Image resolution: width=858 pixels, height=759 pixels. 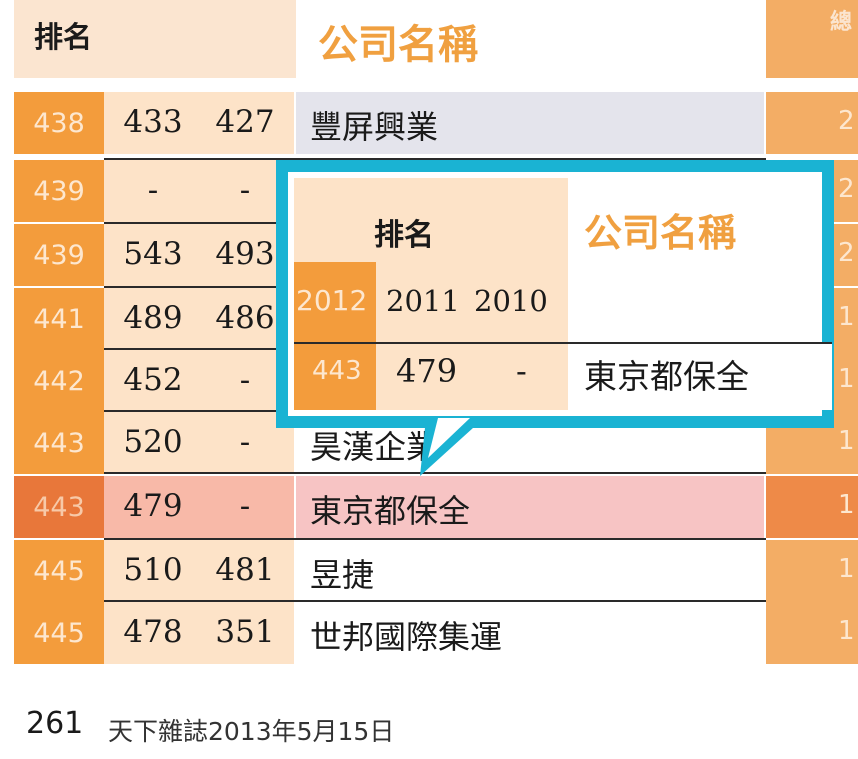 What do you see at coordinates (521, 371) in the screenshot?
I see `callout-rank-2010: -` at bounding box center [521, 371].